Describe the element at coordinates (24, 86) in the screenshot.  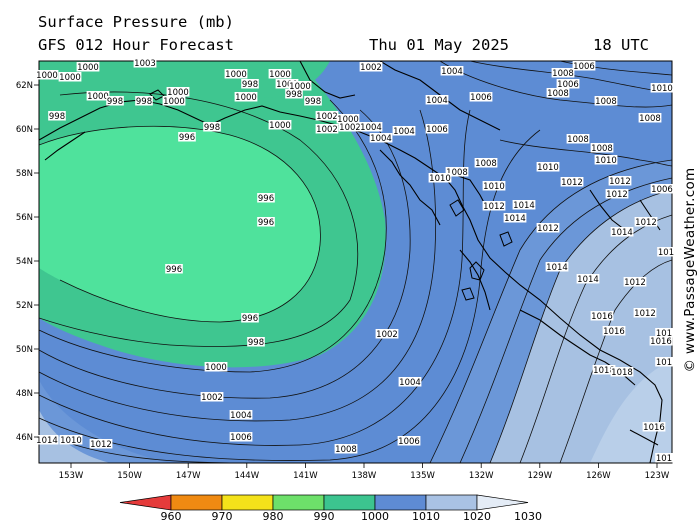
I see `latitude-tick-label: 62N` at that location.